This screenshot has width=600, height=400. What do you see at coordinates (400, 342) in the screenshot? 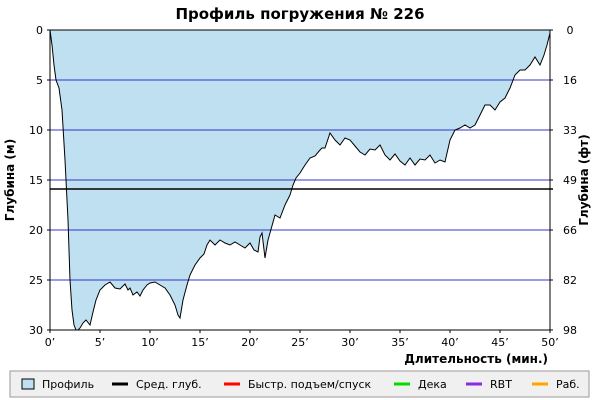
I see `x-tick-label-7: 35’` at bounding box center [400, 342].